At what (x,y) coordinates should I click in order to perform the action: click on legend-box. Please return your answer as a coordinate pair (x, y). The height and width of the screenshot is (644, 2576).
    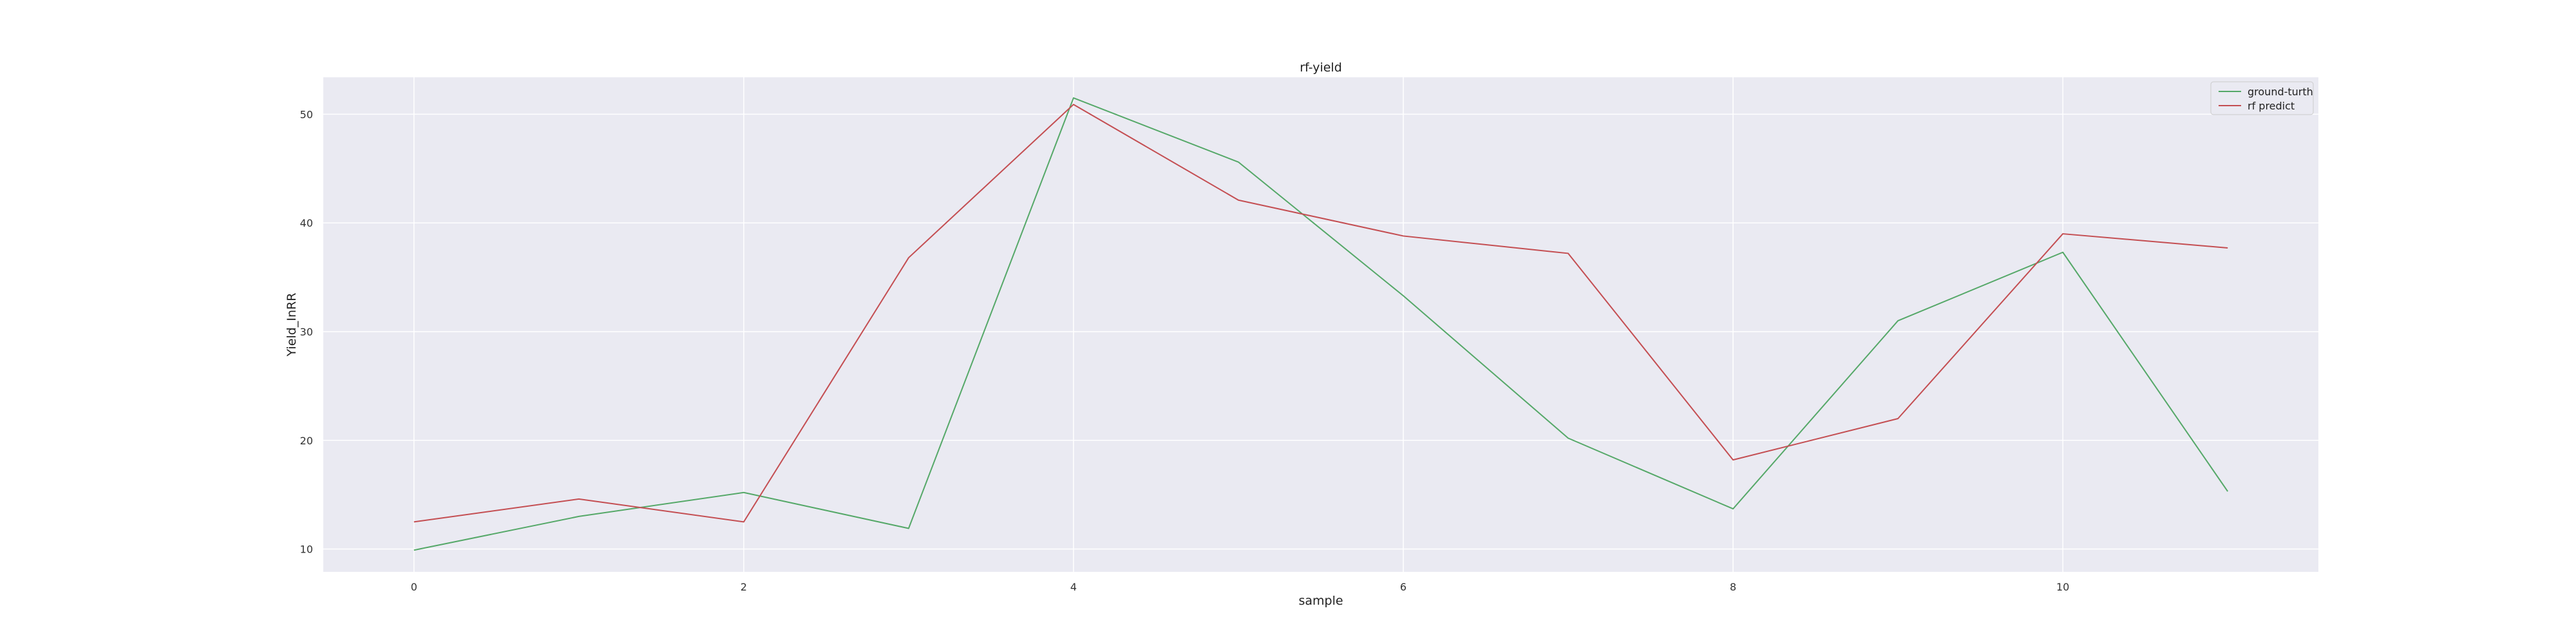
    Looking at the image, I should click on (2262, 98).